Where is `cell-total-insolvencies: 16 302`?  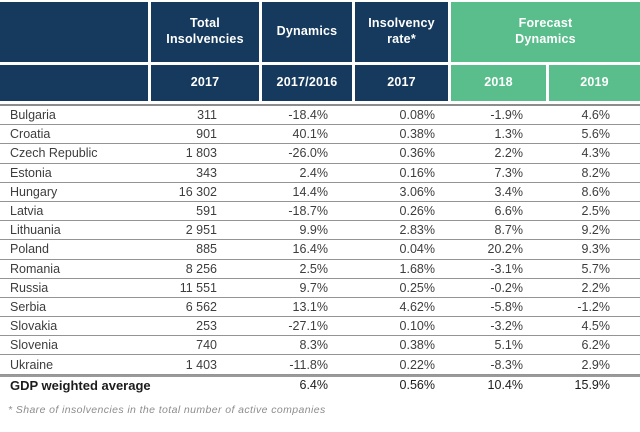
cell-total-insolvencies: 16 302 is located at coordinates (197, 191).